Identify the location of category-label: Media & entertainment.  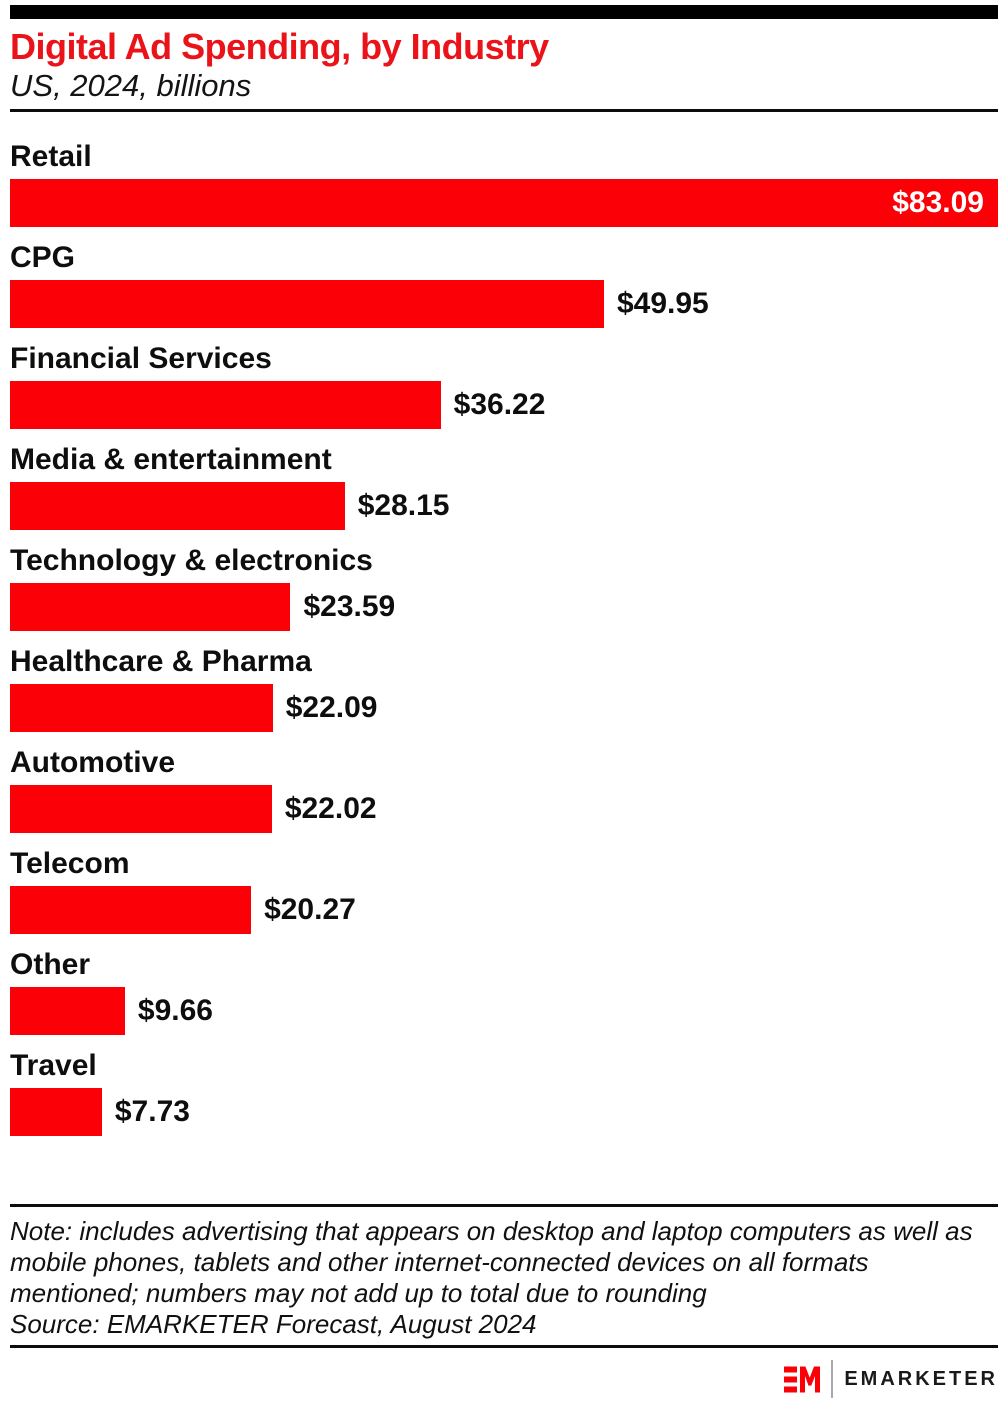
(171, 459).